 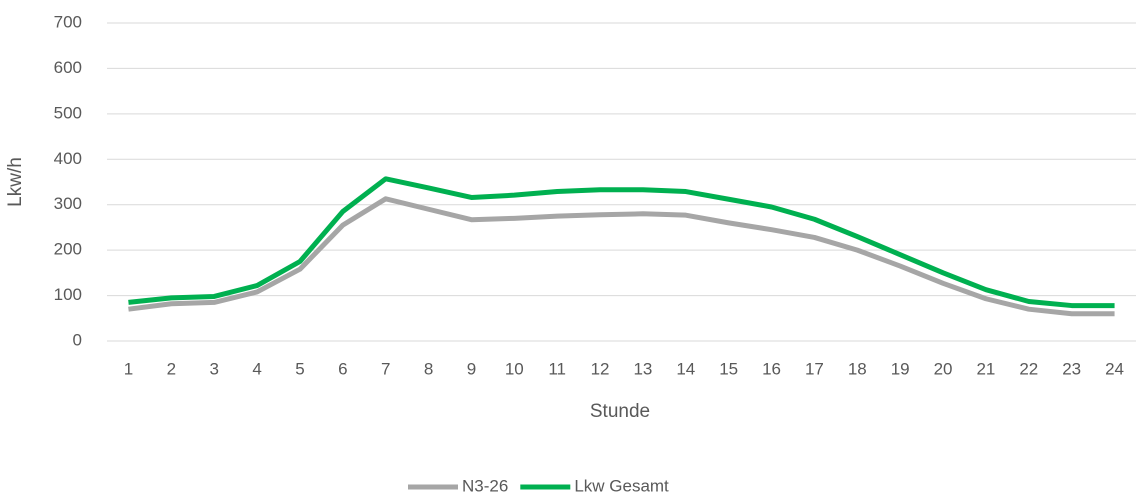 I want to click on x-tick-label: 10, so click(x=514, y=368).